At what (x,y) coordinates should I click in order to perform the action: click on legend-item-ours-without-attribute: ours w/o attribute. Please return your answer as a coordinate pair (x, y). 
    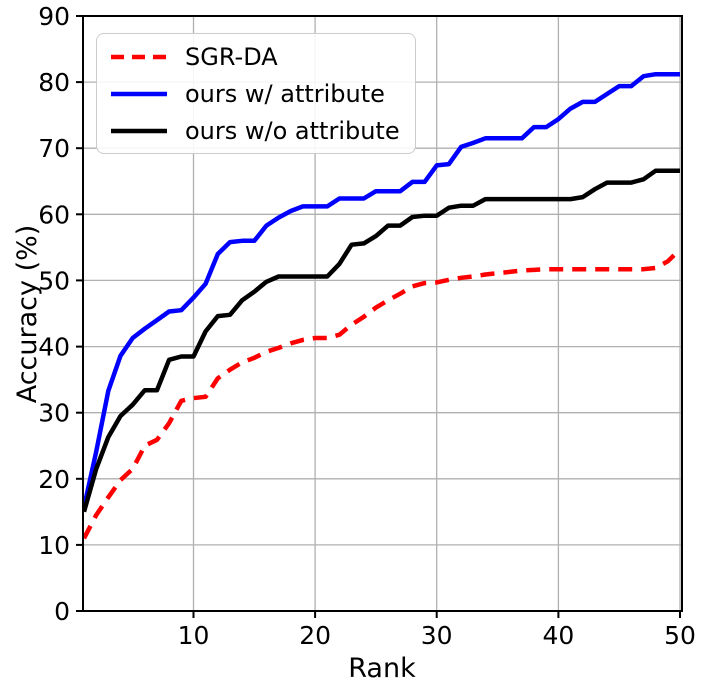
    Looking at the image, I should click on (255, 130).